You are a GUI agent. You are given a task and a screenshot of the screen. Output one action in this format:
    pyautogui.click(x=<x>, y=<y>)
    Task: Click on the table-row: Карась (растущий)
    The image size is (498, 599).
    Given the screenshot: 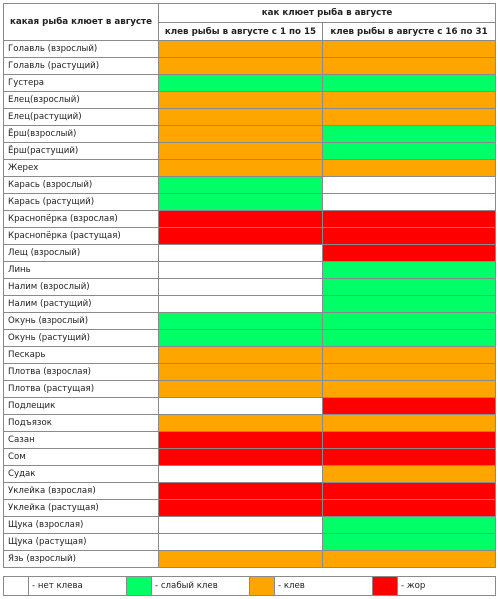 What is the action you would take?
    pyautogui.click(x=249, y=202)
    